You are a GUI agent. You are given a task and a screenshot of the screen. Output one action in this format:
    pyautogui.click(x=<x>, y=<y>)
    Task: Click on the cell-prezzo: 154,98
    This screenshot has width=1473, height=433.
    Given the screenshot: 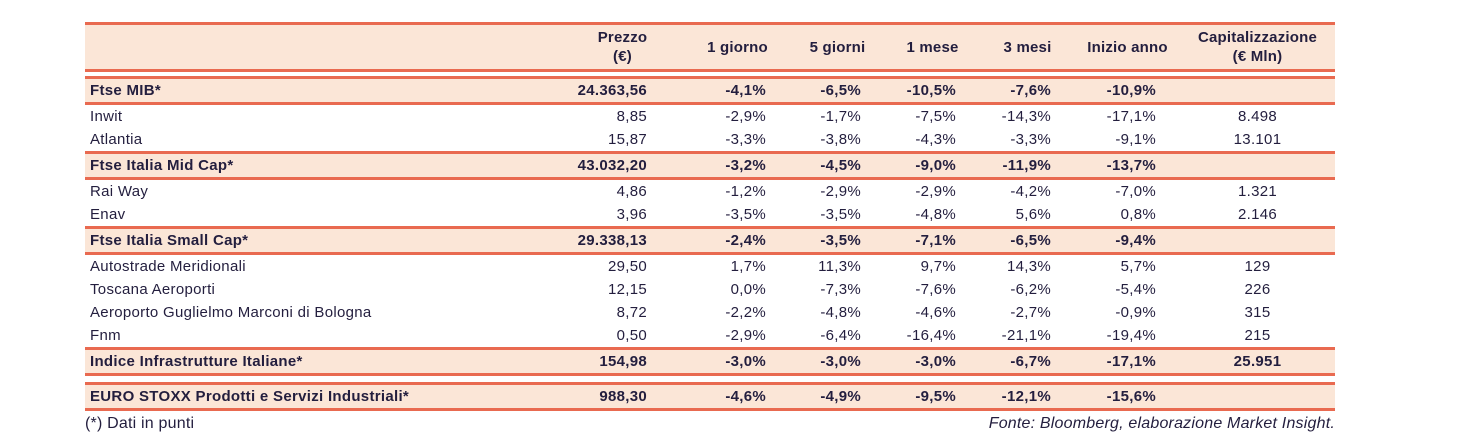 What is the action you would take?
    pyautogui.click(x=623, y=361)
    